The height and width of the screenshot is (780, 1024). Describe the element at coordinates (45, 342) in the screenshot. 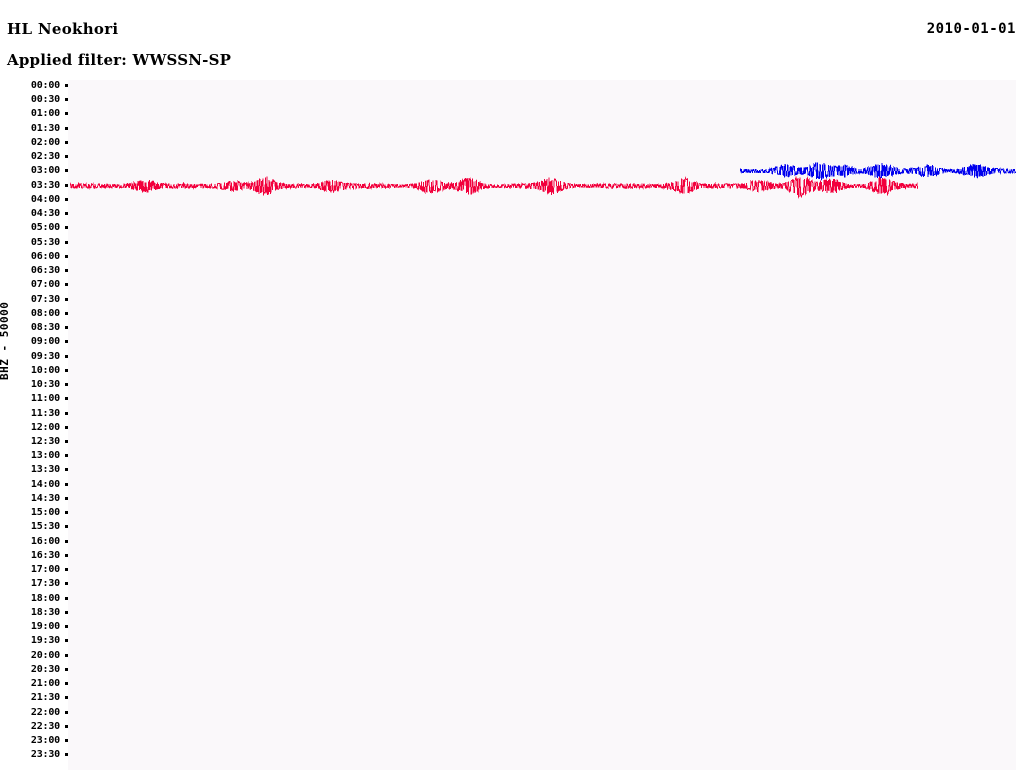

I see `time-tick-label: 09:00` at that location.